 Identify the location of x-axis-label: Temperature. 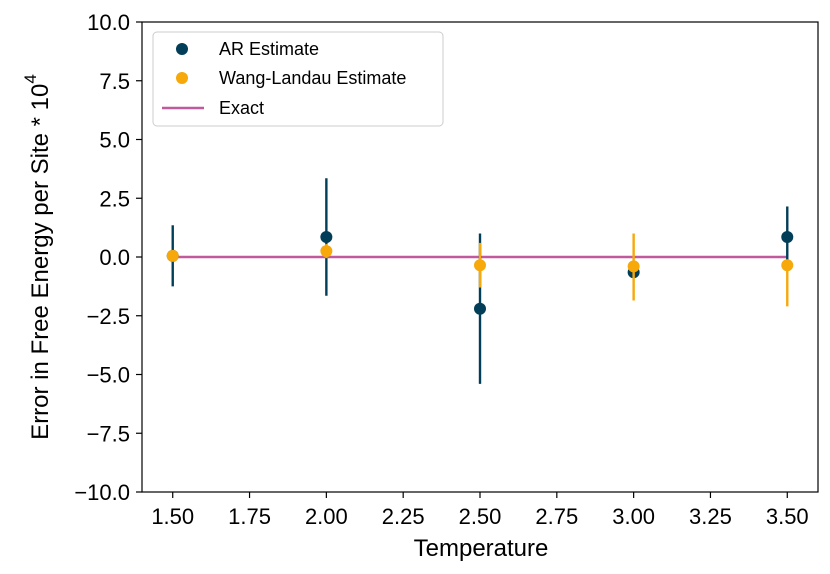
(481, 548).